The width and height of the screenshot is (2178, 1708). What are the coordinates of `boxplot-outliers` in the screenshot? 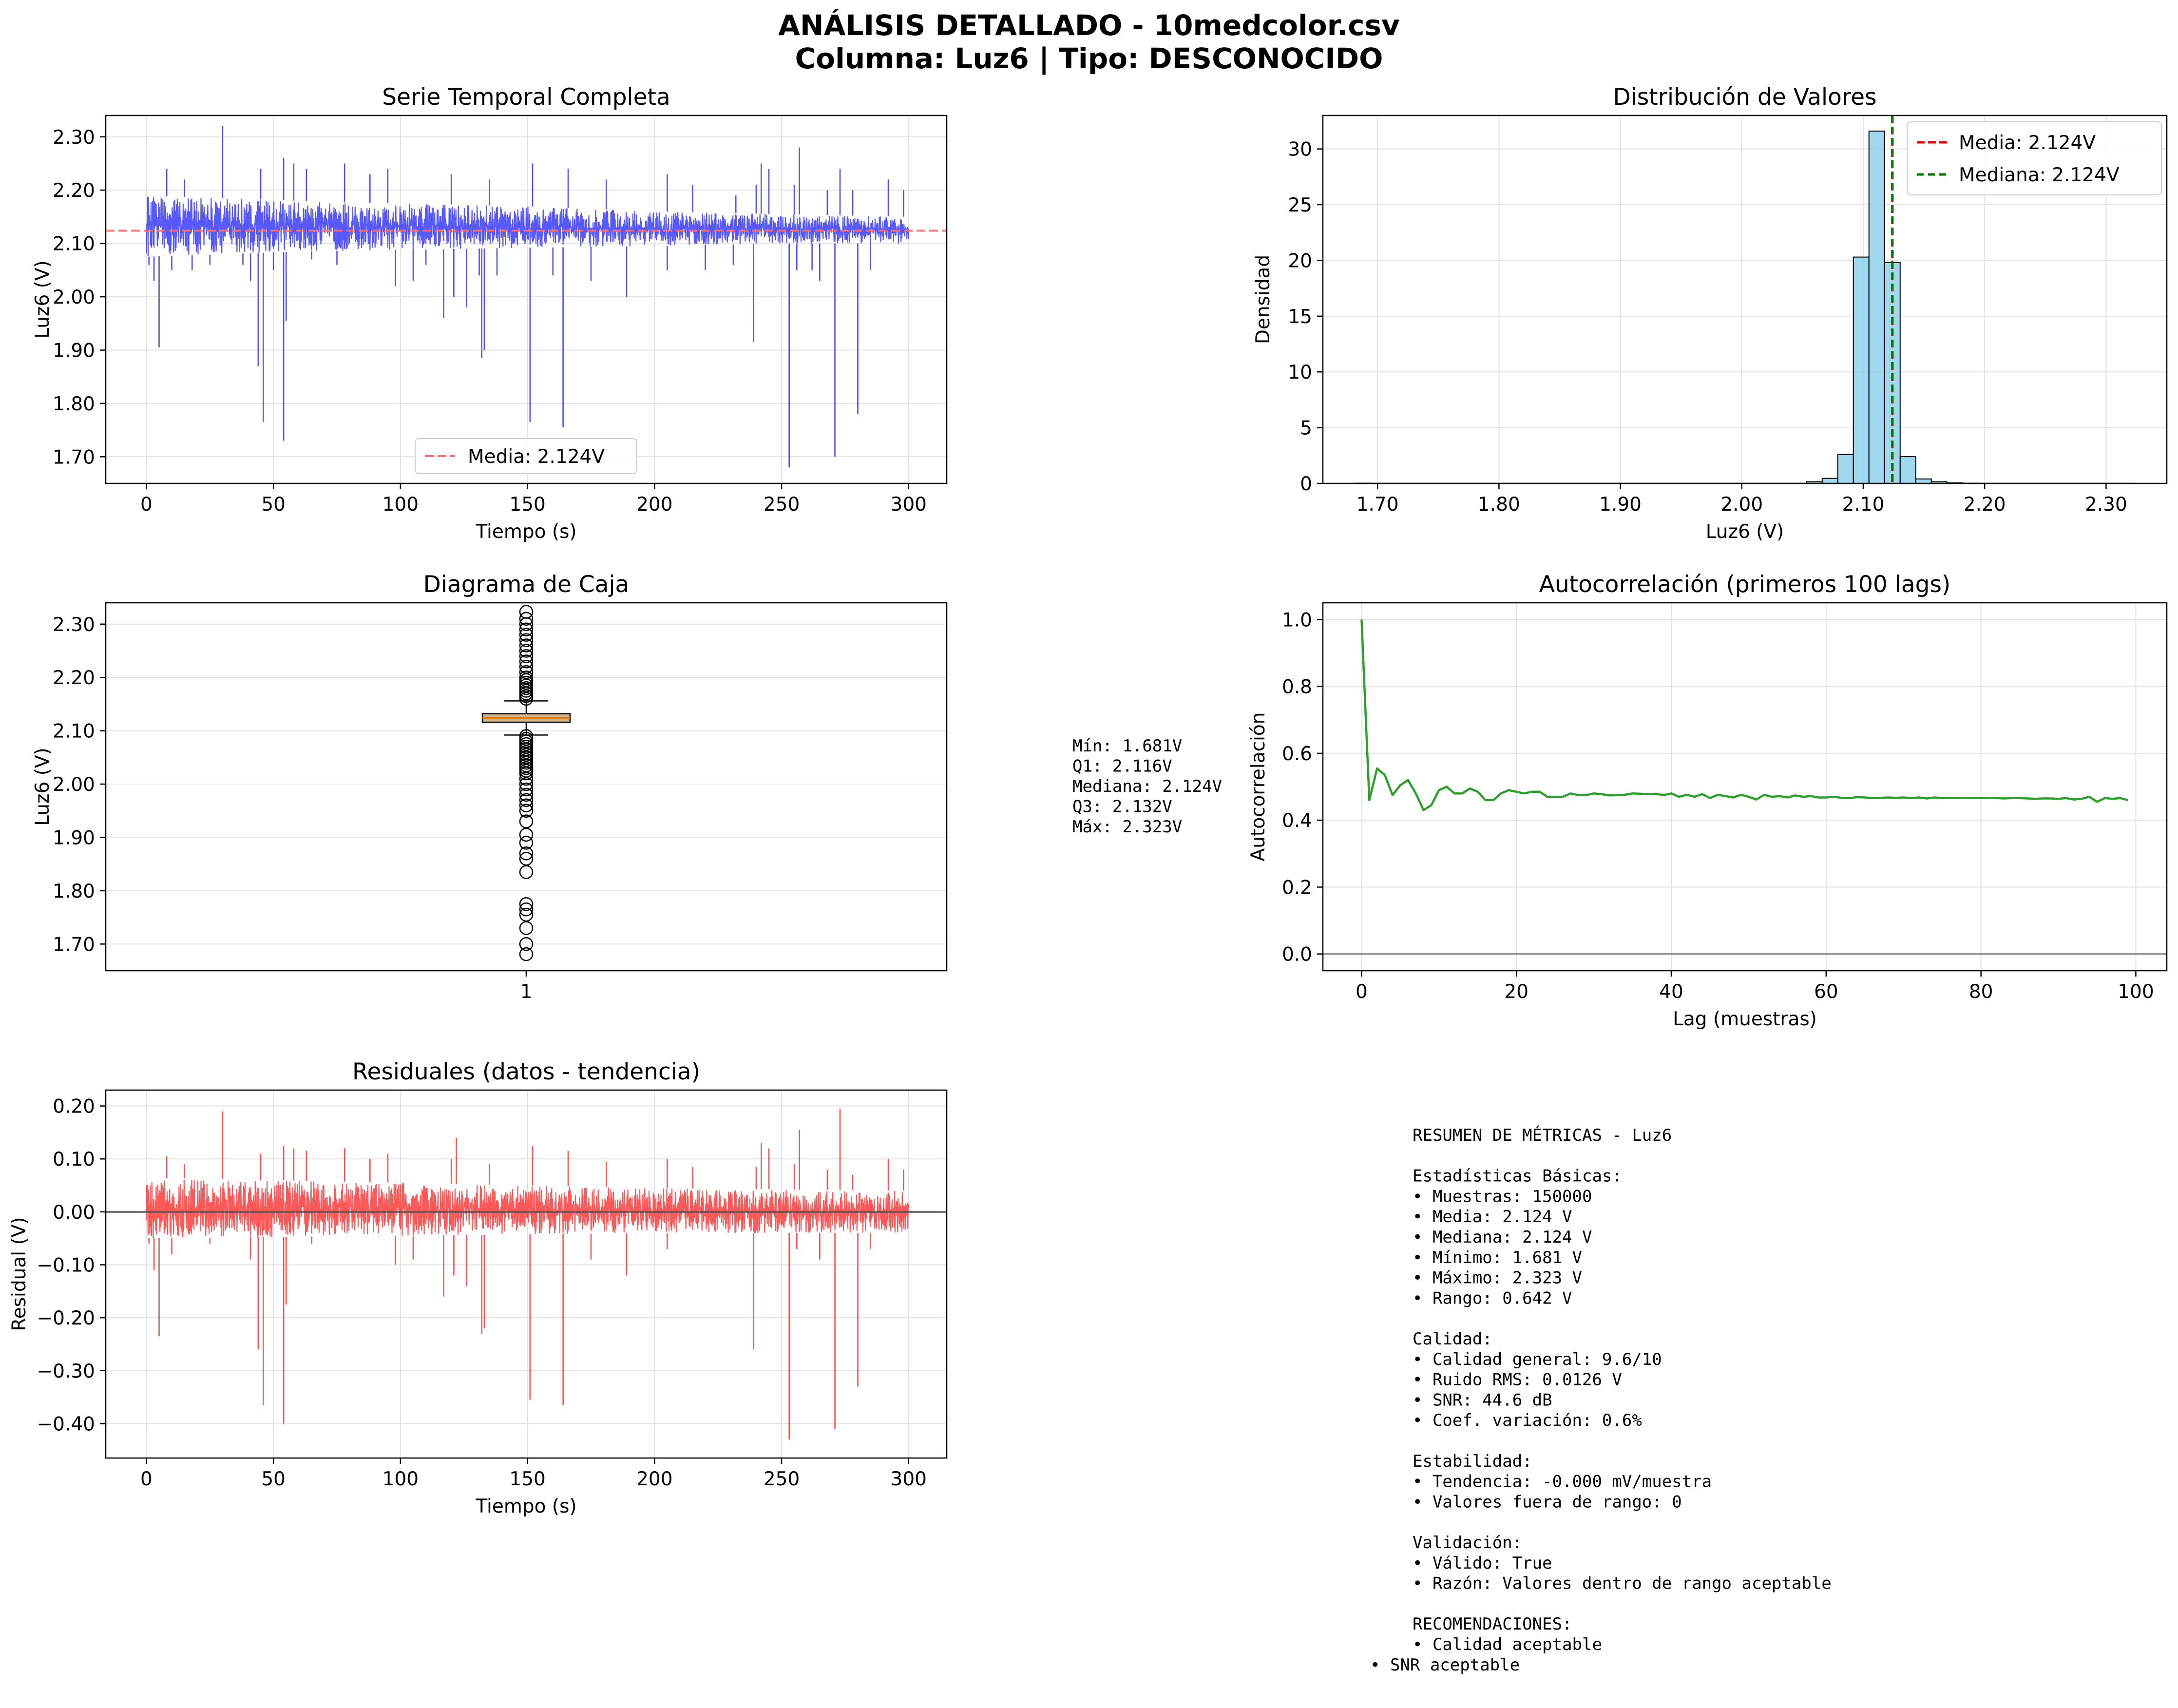 It's located at (527, 783).